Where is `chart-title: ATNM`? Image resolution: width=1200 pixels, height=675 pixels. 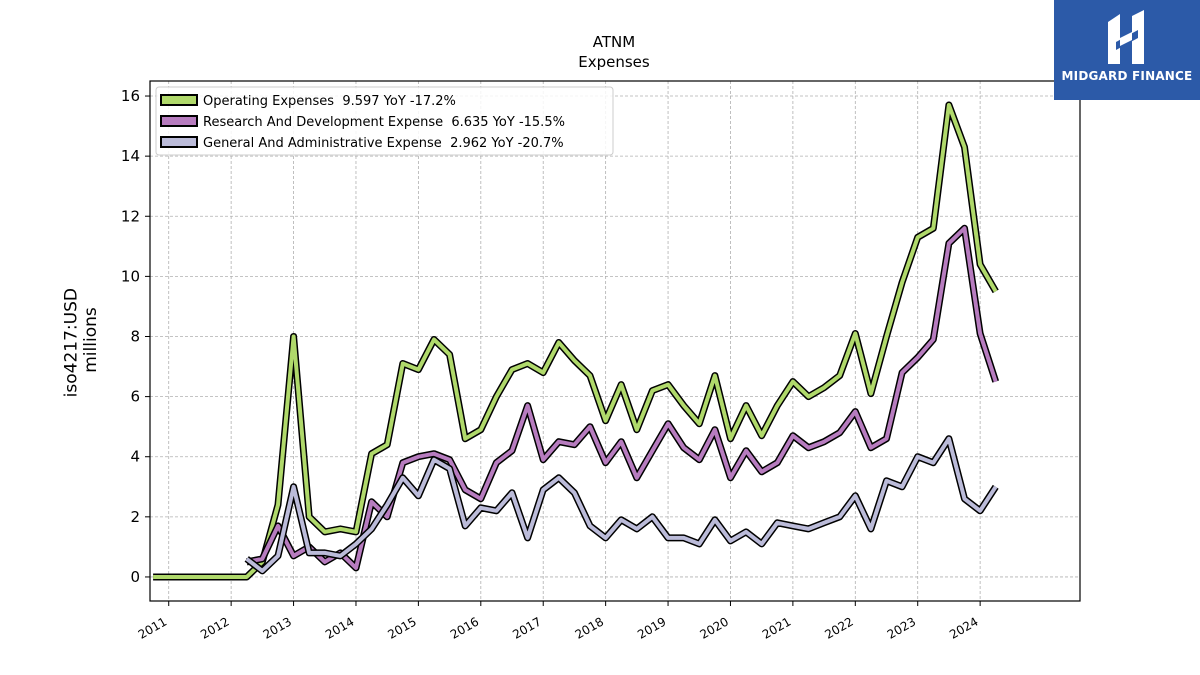 chart-title: ATNM is located at coordinates (614, 42).